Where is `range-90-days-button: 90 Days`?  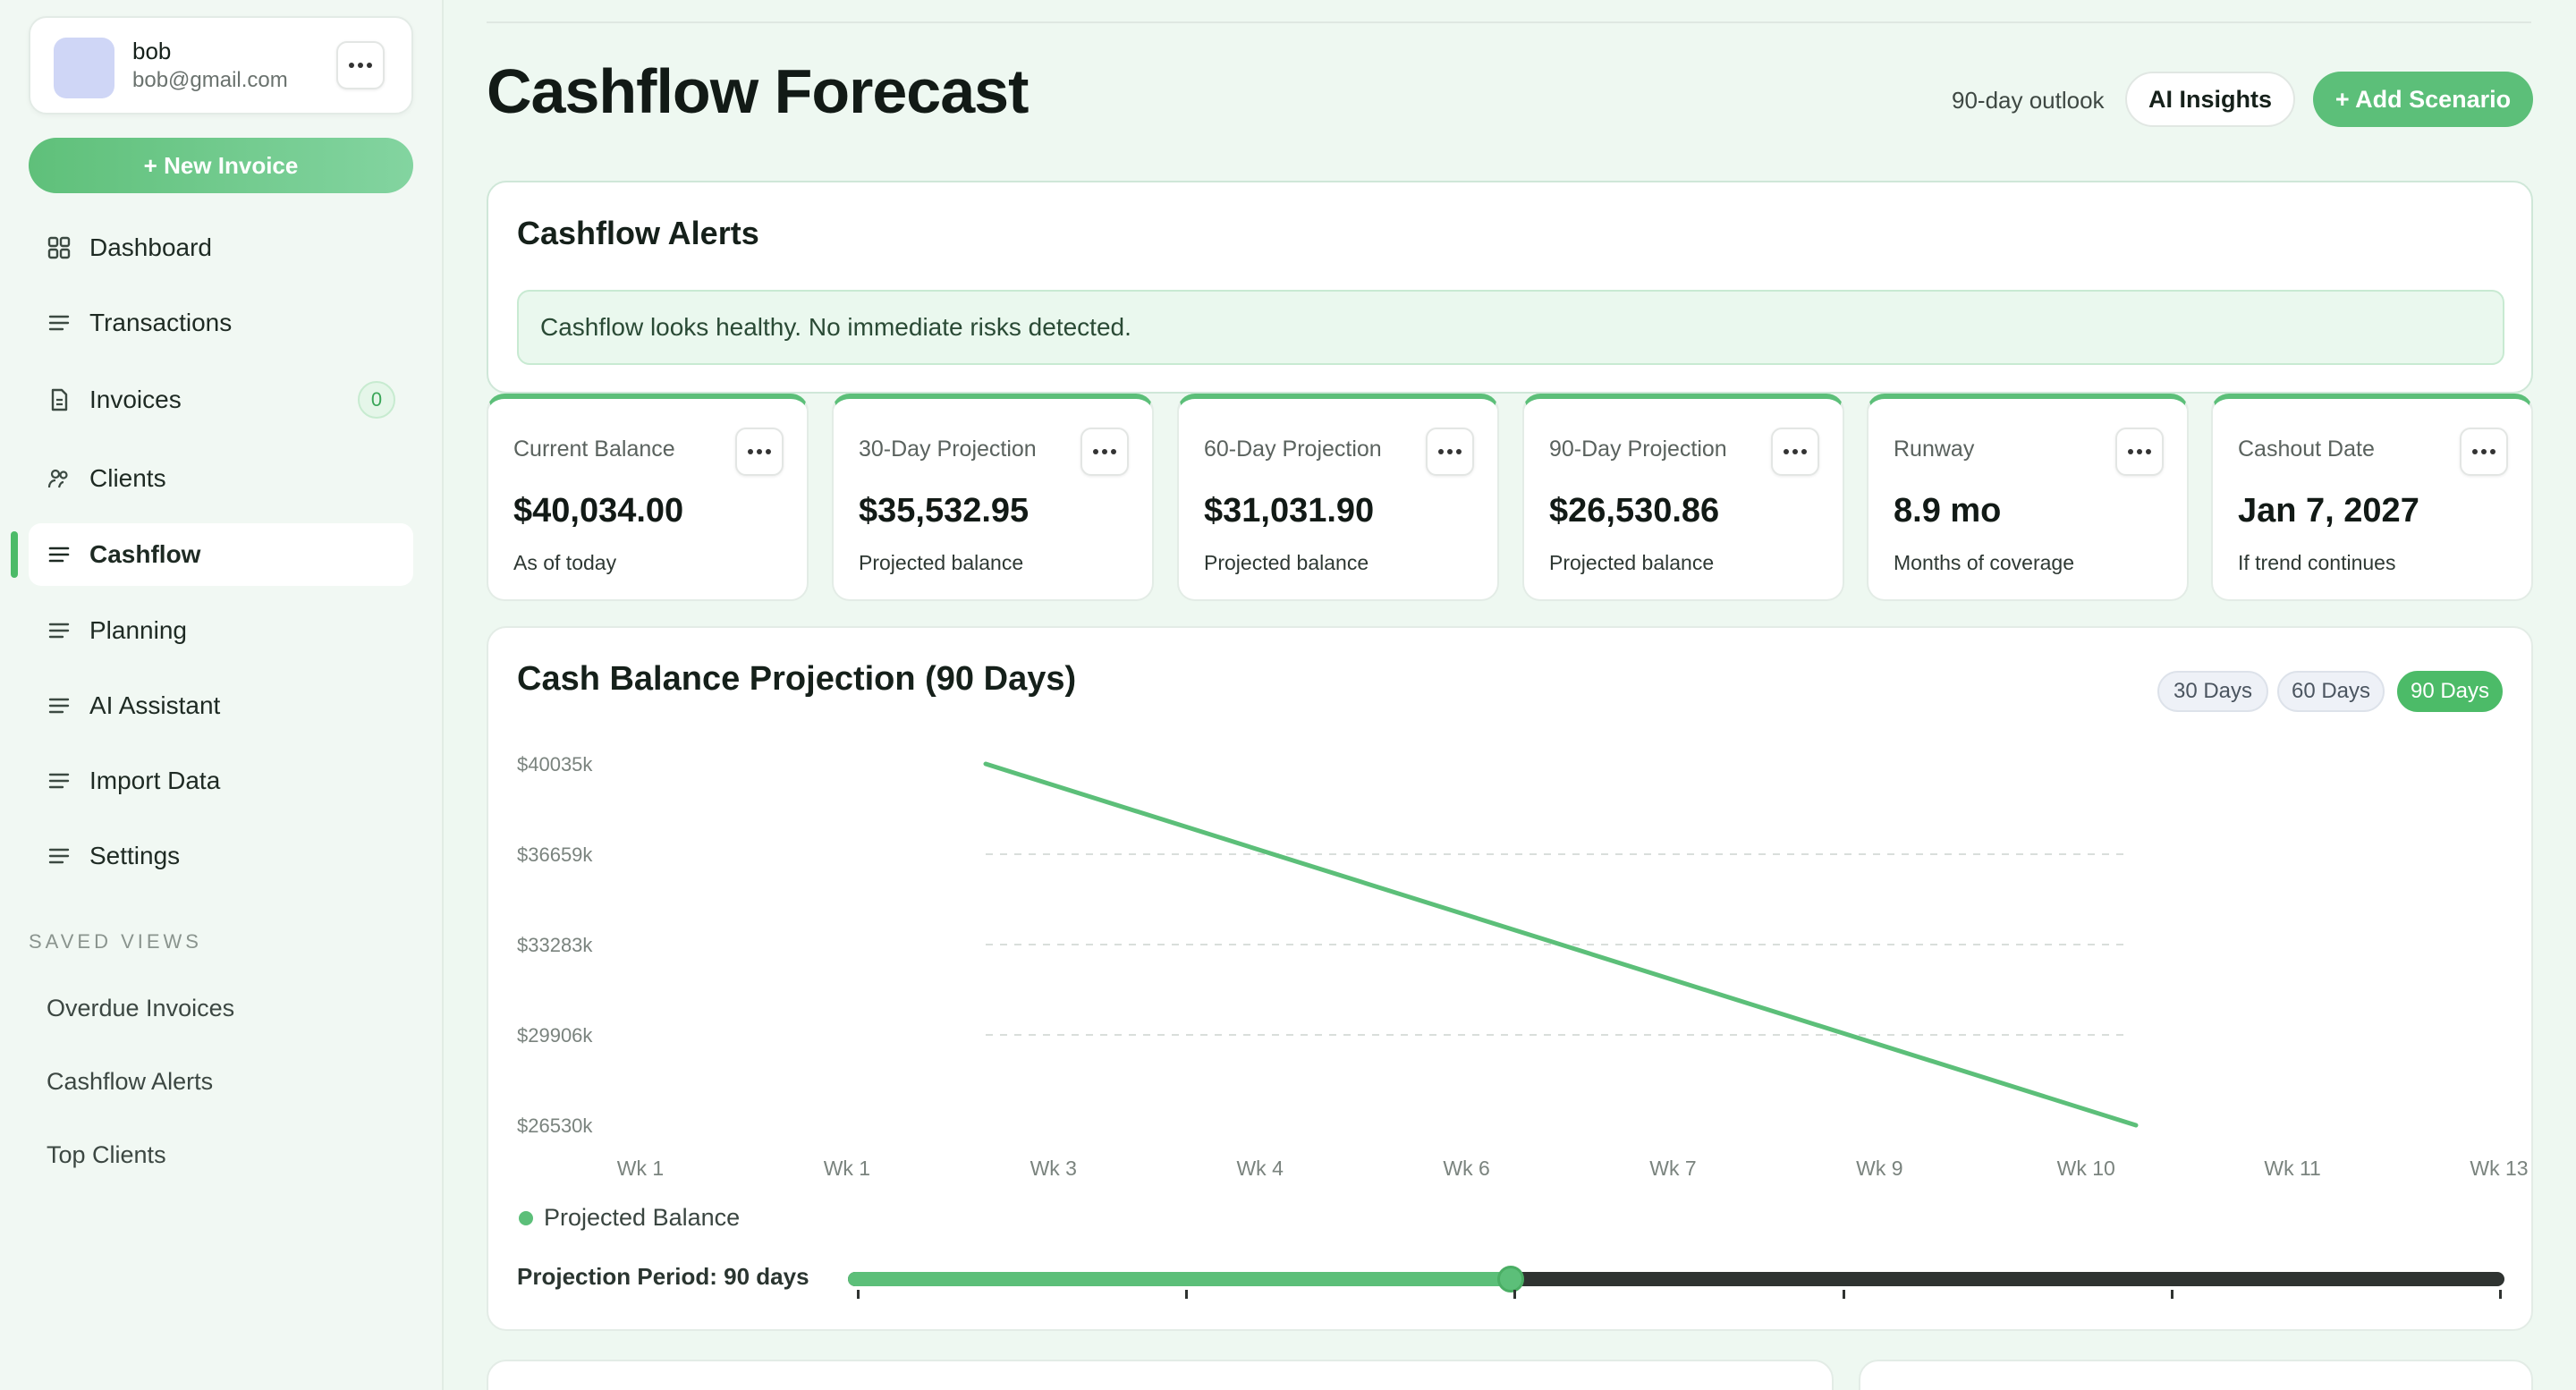
range-90-days-button: 90 Days is located at coordinates (2450, 691).